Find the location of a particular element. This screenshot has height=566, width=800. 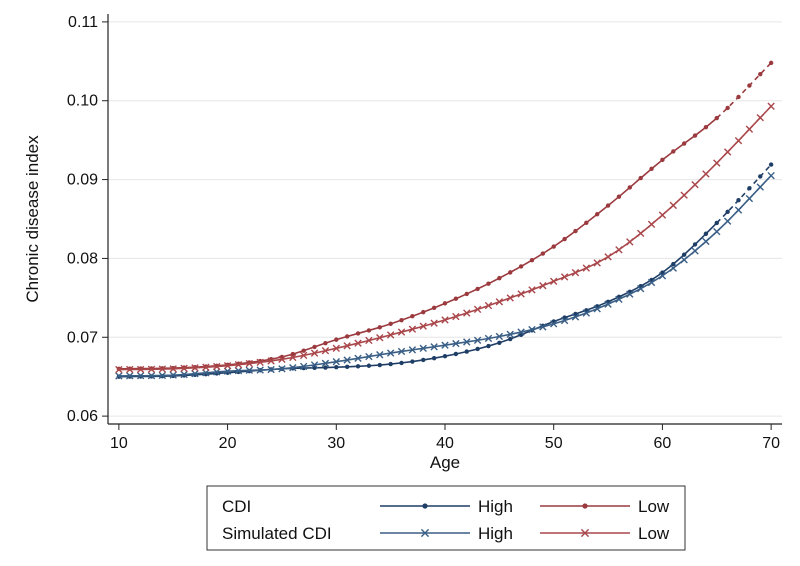

legend: CDI High Low Simulated CDI High Low is located at coordinates (446, 518).